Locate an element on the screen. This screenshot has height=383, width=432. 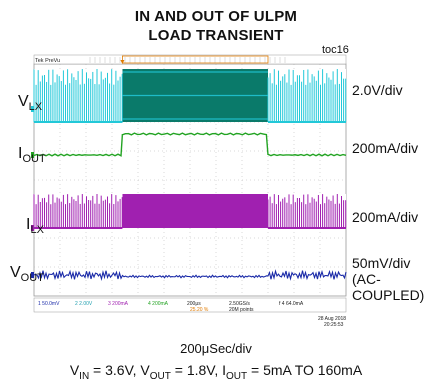
ch-marker-ilx is located at coordinates (32, 228).